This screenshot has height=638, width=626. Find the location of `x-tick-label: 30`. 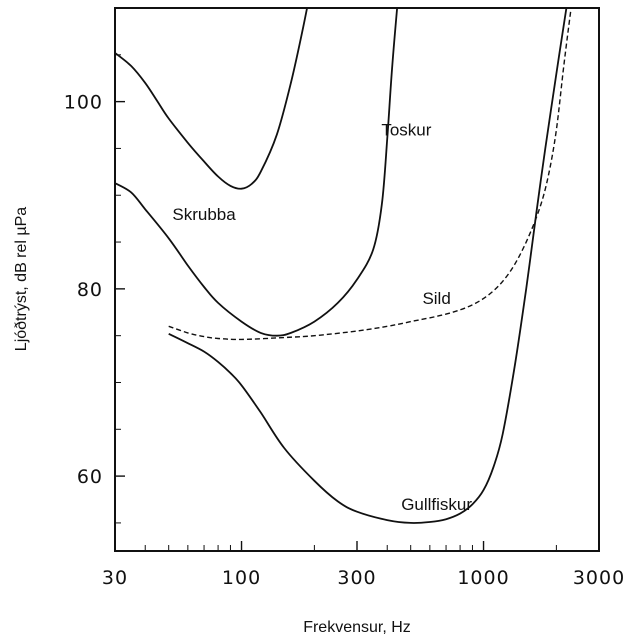

x-tick-label: 30 is located at coordinates (115, 578).